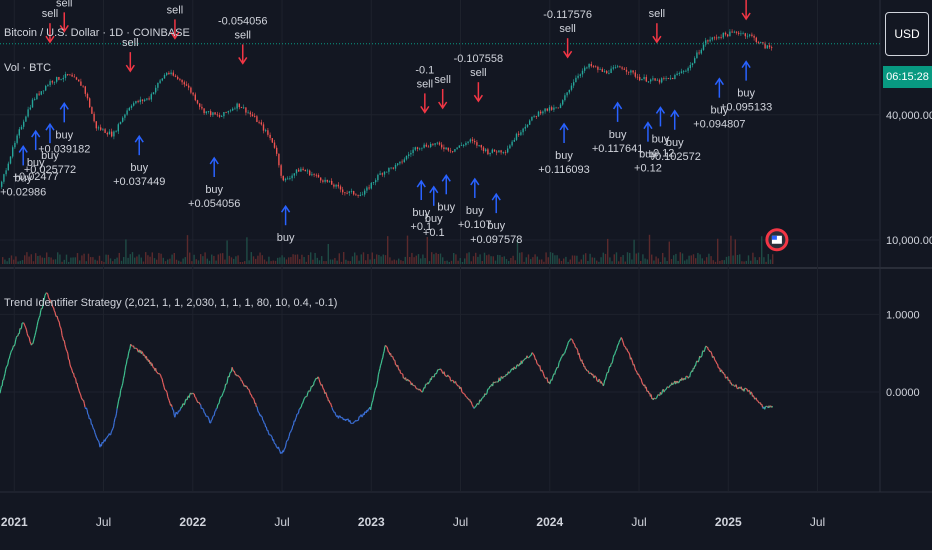  Describe the element at coordinates (28, 68) in the screenshot. I see `volume-label: Vol · BTC` at that location.